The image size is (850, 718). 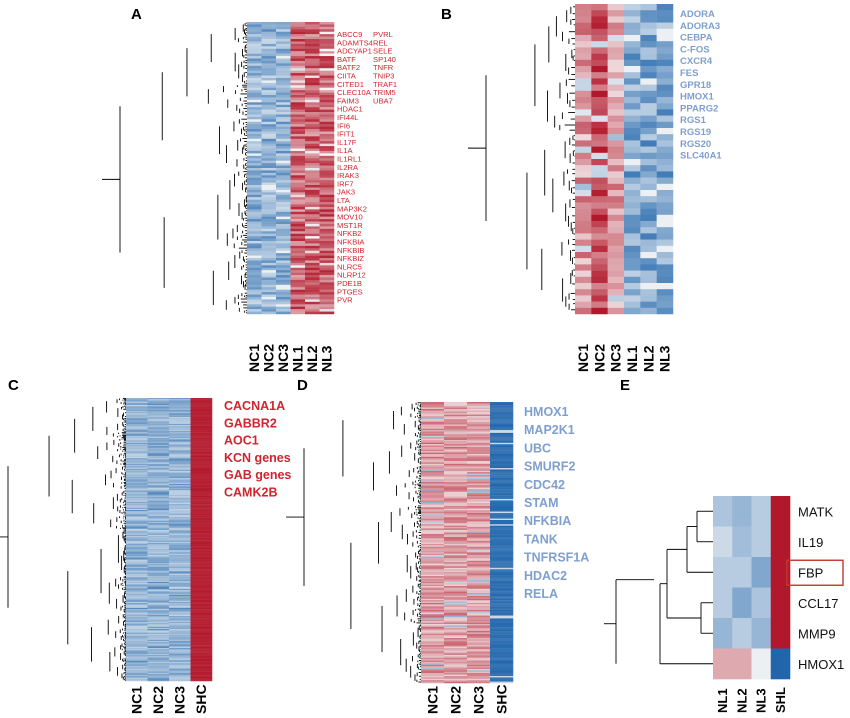 What do you see at coordinates (383, 100) in the screenshot?
I see `gene-label: UBA7` at bounding box center [383, 100].